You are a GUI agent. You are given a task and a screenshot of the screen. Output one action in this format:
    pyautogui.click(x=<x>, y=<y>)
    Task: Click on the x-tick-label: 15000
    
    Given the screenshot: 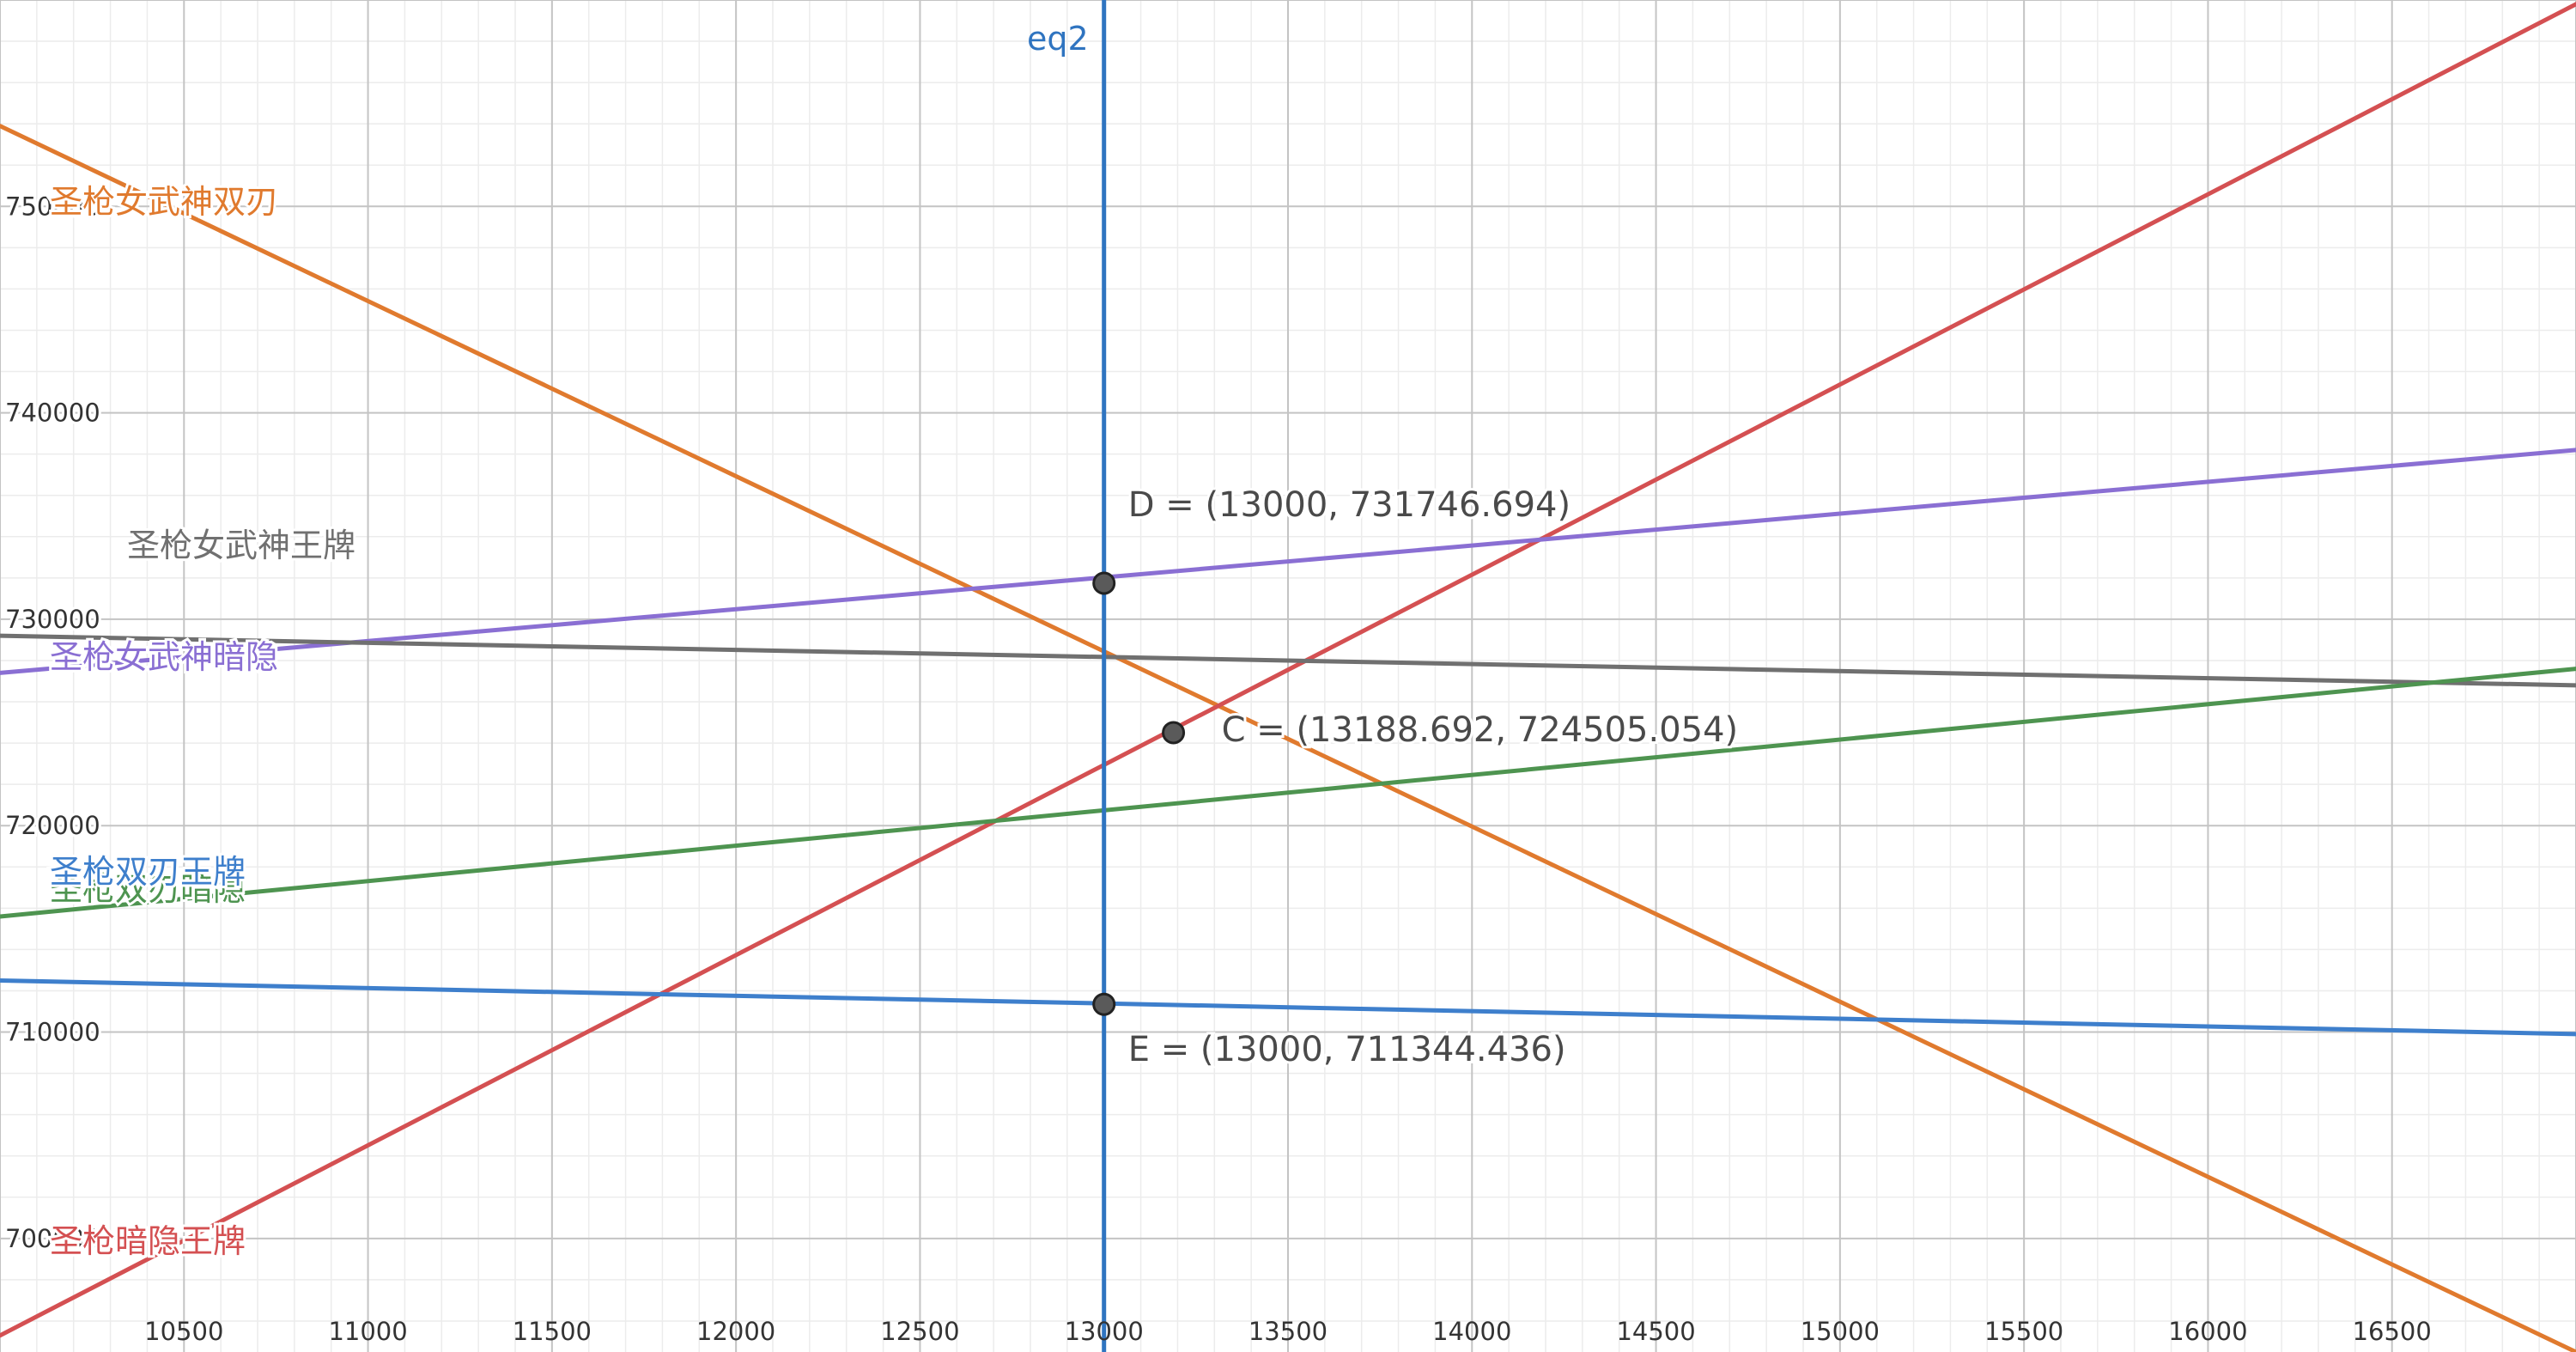 What is the action you would take?
    pyautogui.click(x=1841, y=1331)
    